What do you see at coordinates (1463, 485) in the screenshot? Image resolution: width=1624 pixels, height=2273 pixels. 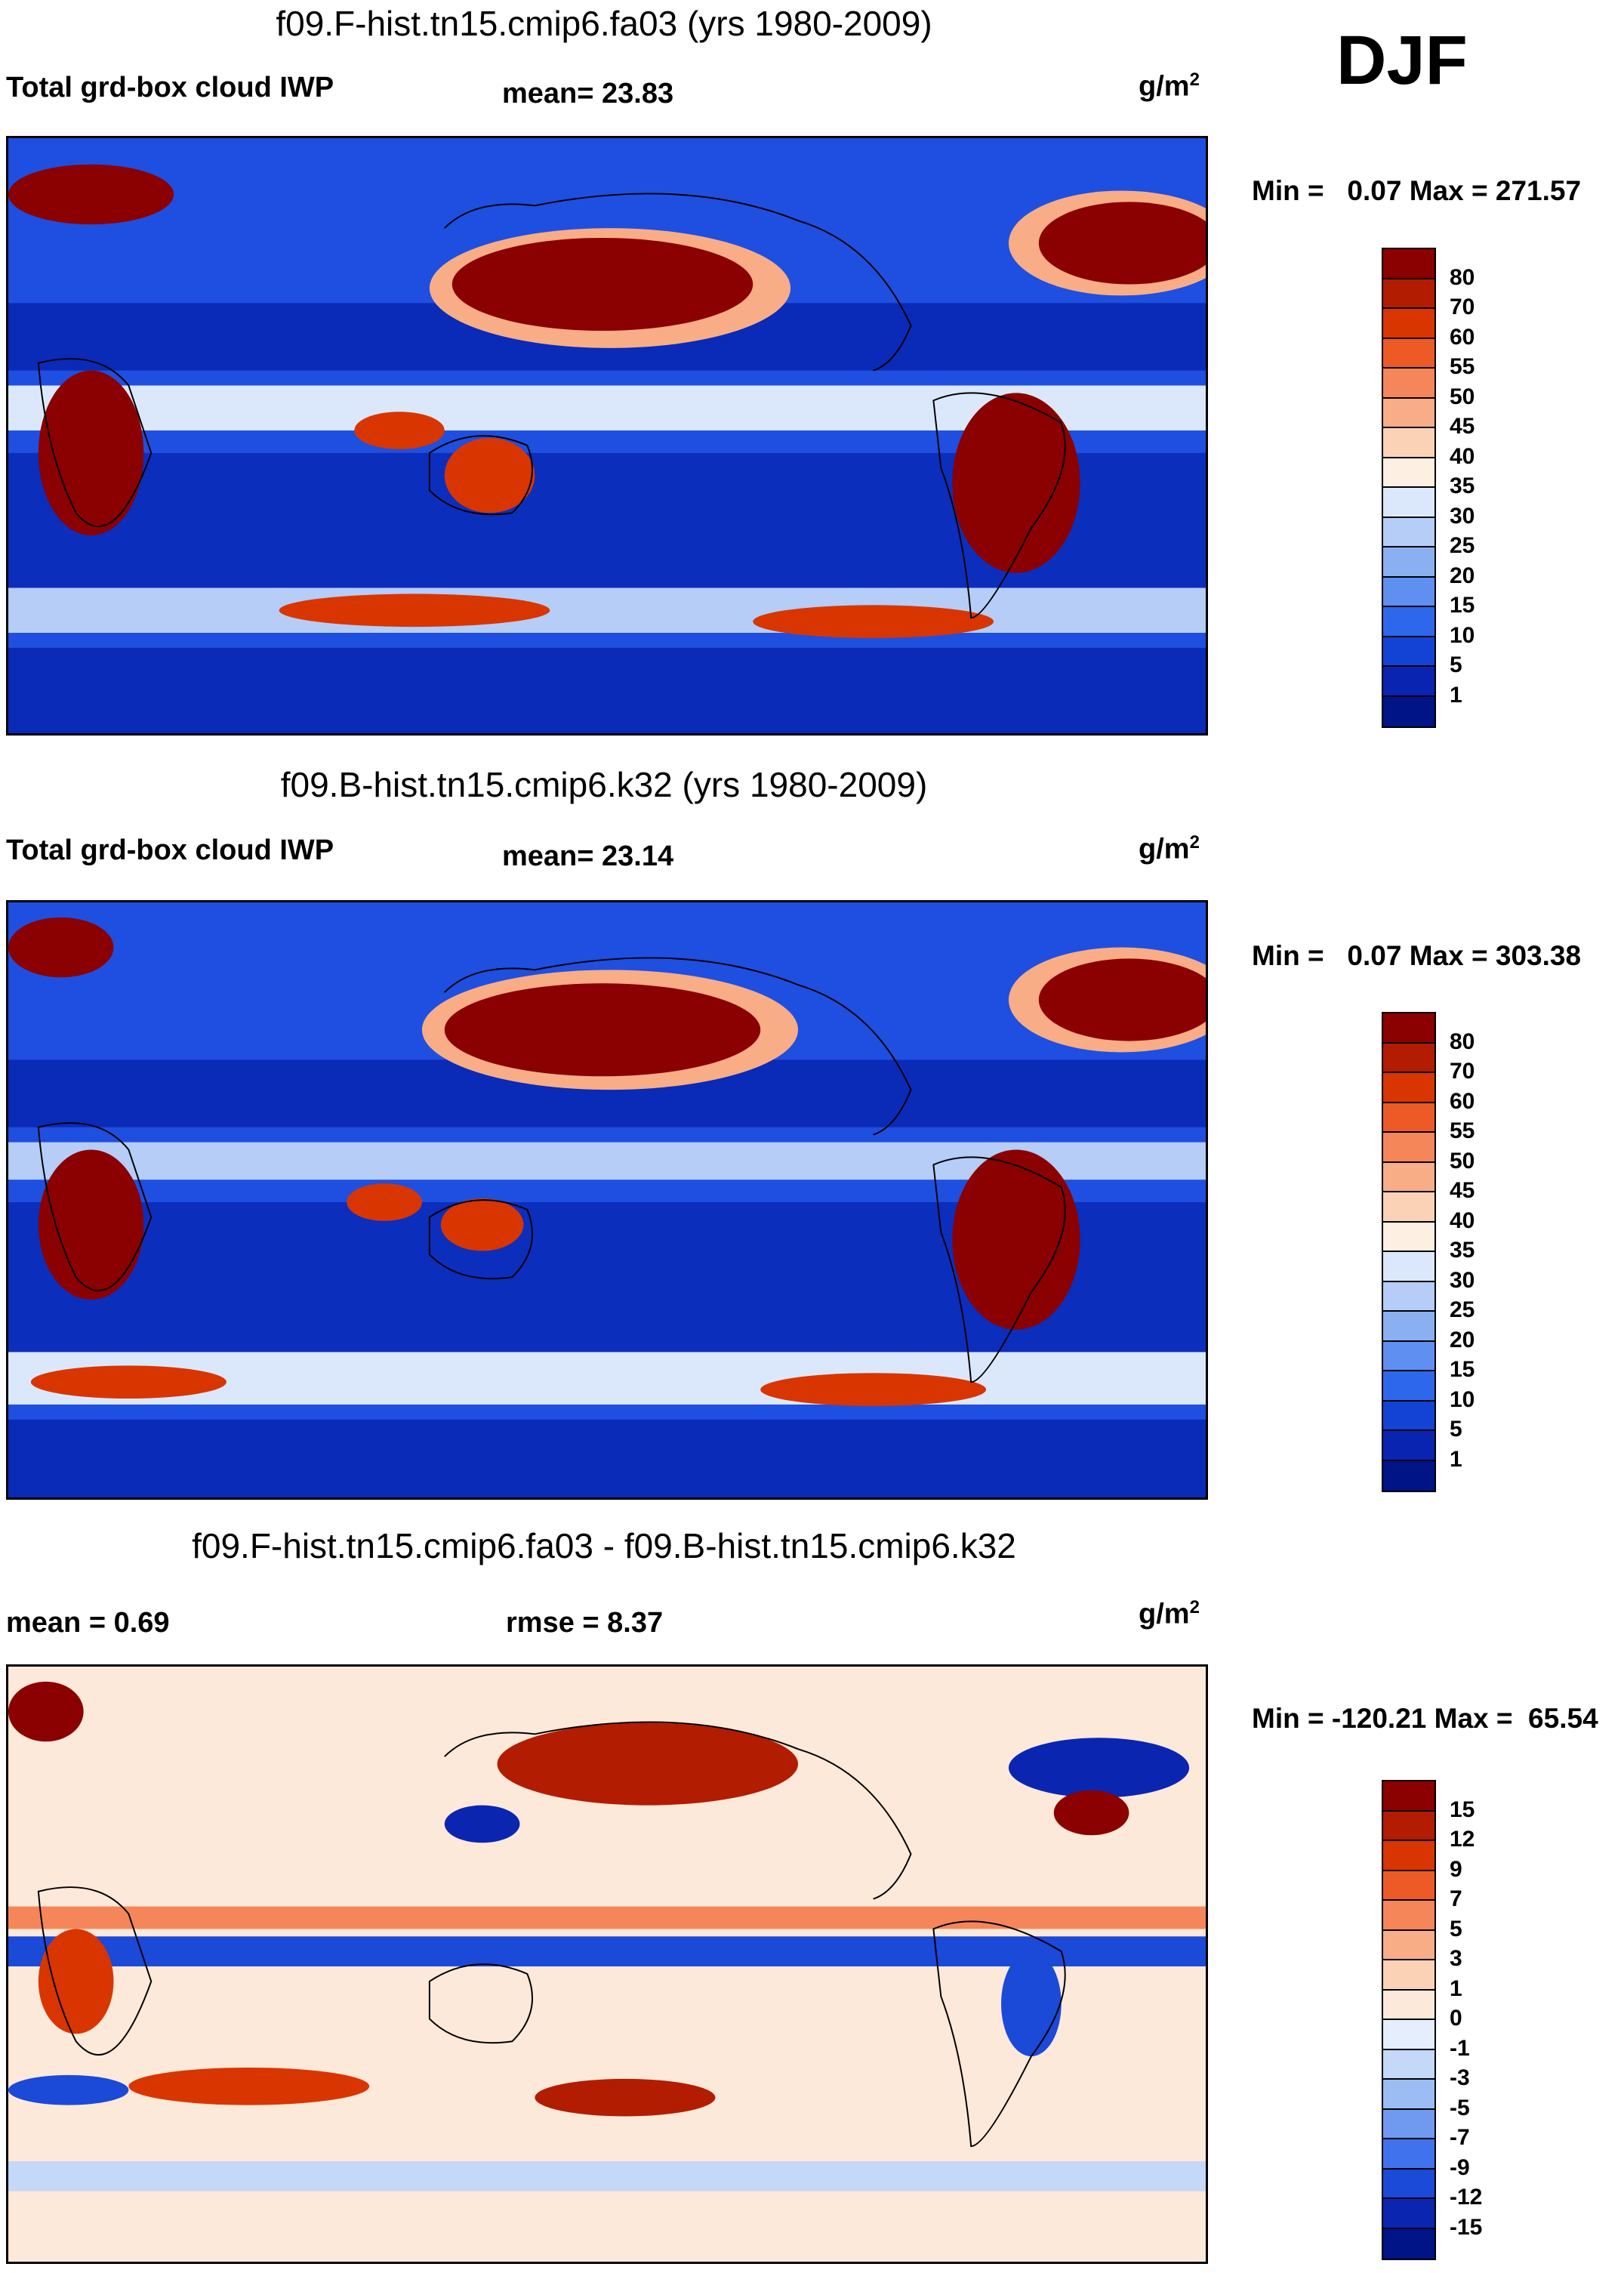 I see `colorbar-tick-label: 35` at bounding box center [1463, 485].